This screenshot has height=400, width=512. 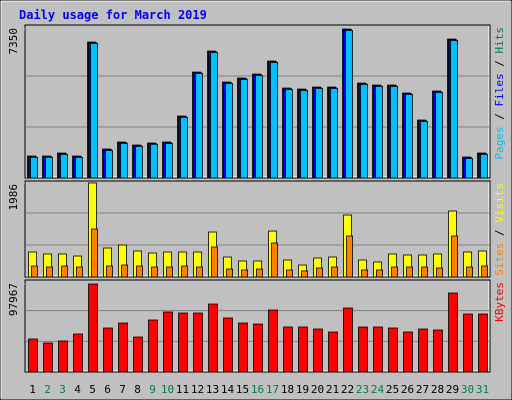 I want to click on x-tick-label: 8, so click(x=137, y=389).